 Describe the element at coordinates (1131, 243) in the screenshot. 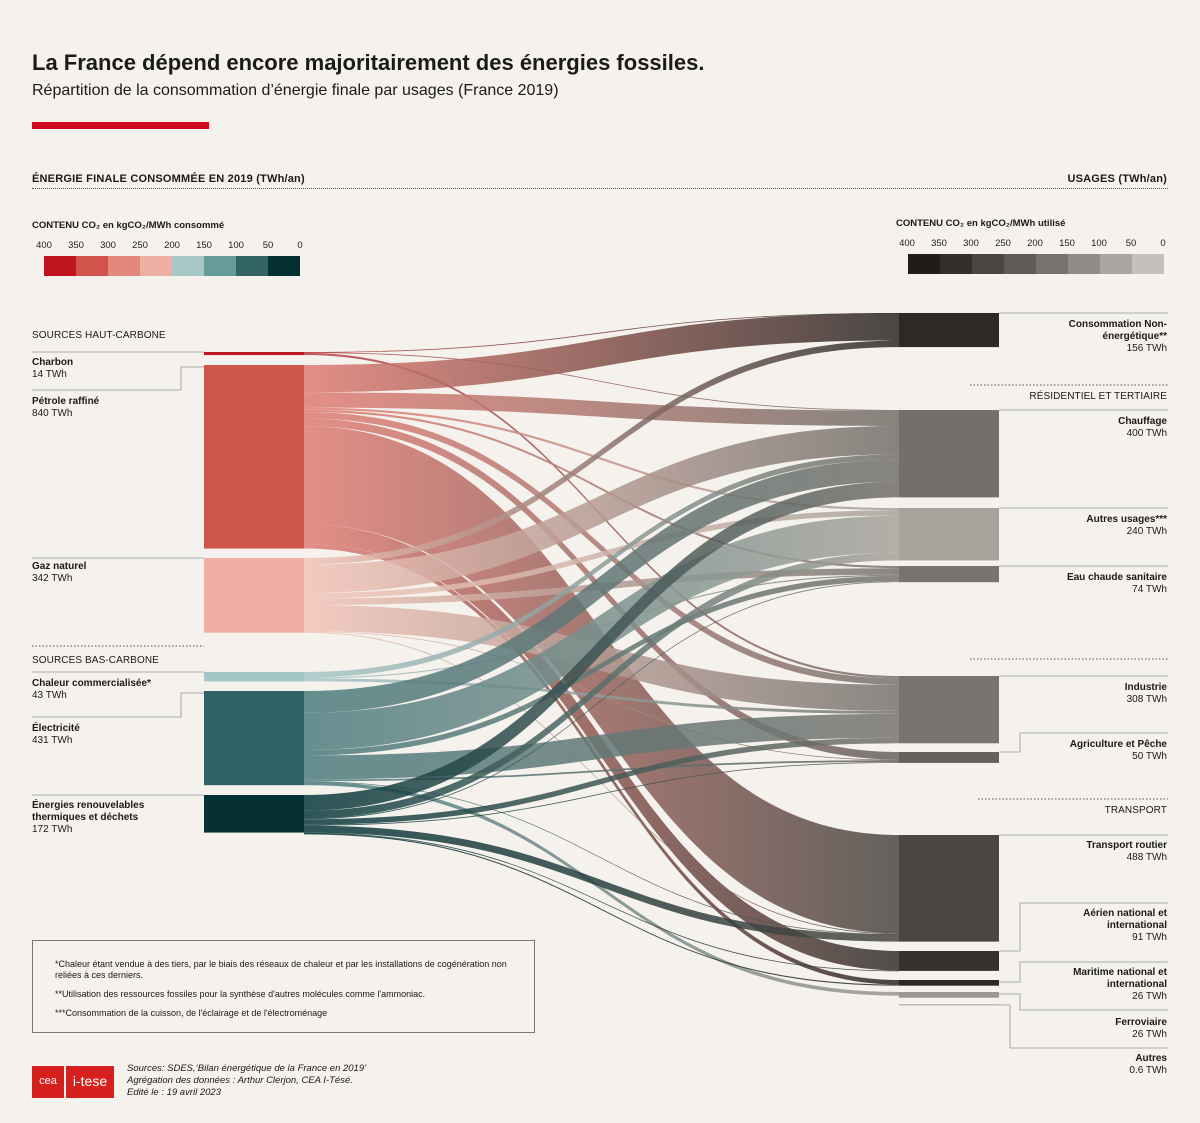

I see `legend-right-tick-50: 50` at that location.